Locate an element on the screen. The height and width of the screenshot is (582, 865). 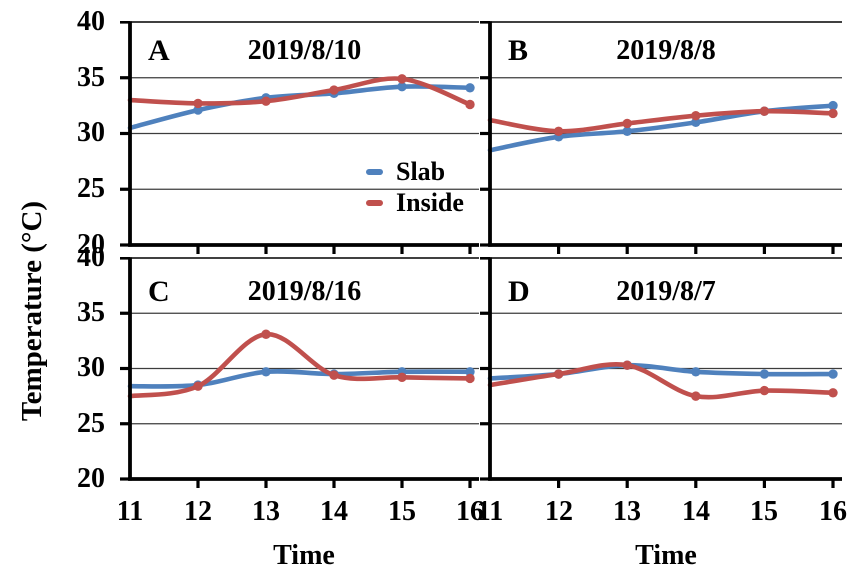
panel-letter-d: D is located at coordinates (519, 291).